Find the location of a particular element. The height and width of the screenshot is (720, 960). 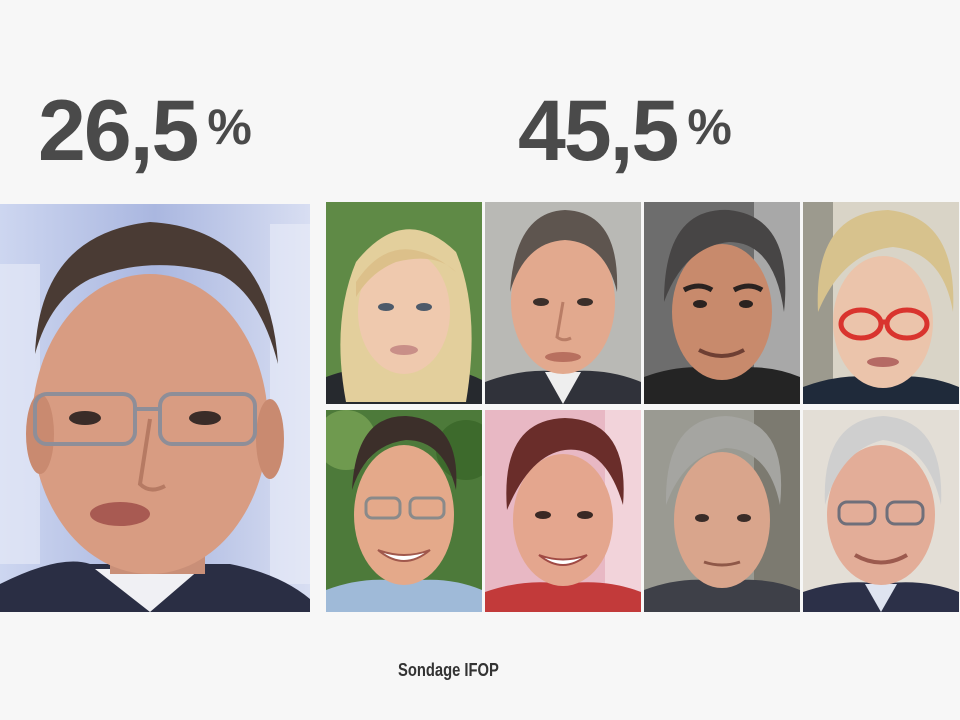

left-percentage-unit: % is located at coordinates (229, 127).